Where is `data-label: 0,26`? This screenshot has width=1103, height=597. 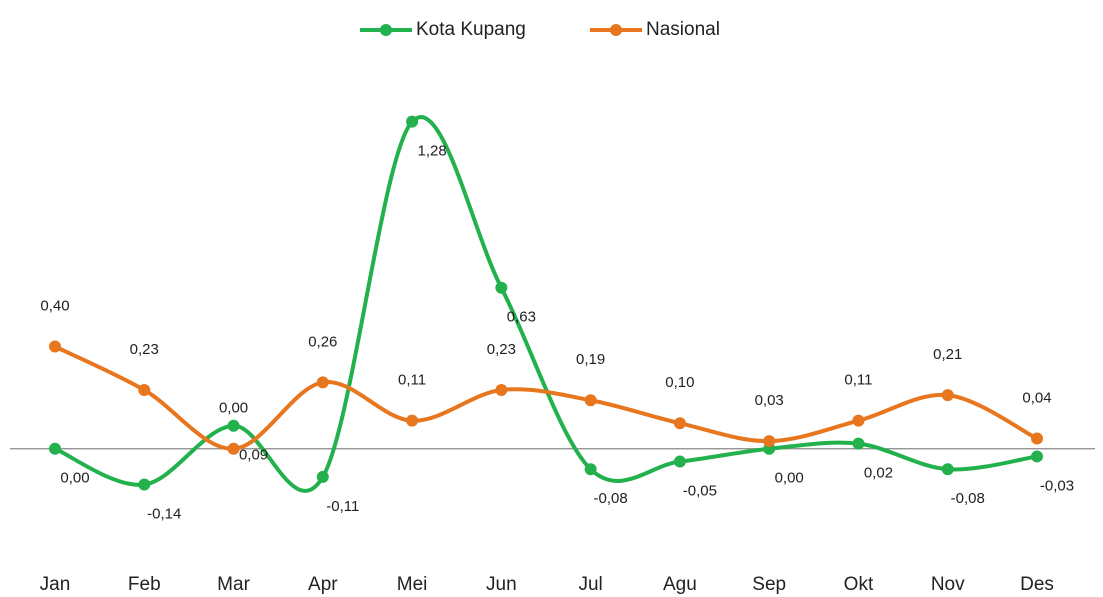 data-label: 0,26 is located at coordinates (322, 341).